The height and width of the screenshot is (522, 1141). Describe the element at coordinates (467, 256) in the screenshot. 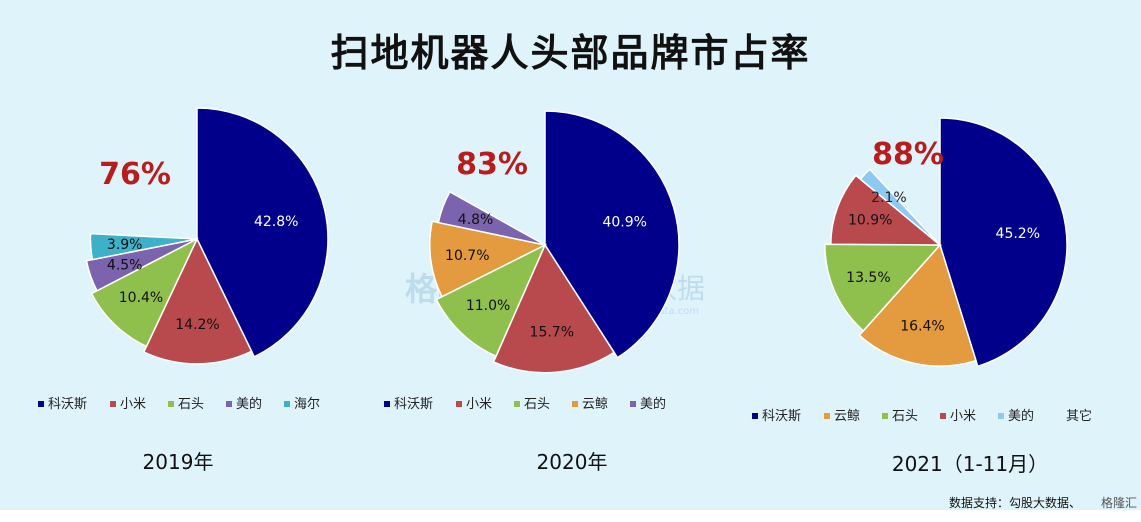

I see `pie-slice-label: 10.7%` at that location.